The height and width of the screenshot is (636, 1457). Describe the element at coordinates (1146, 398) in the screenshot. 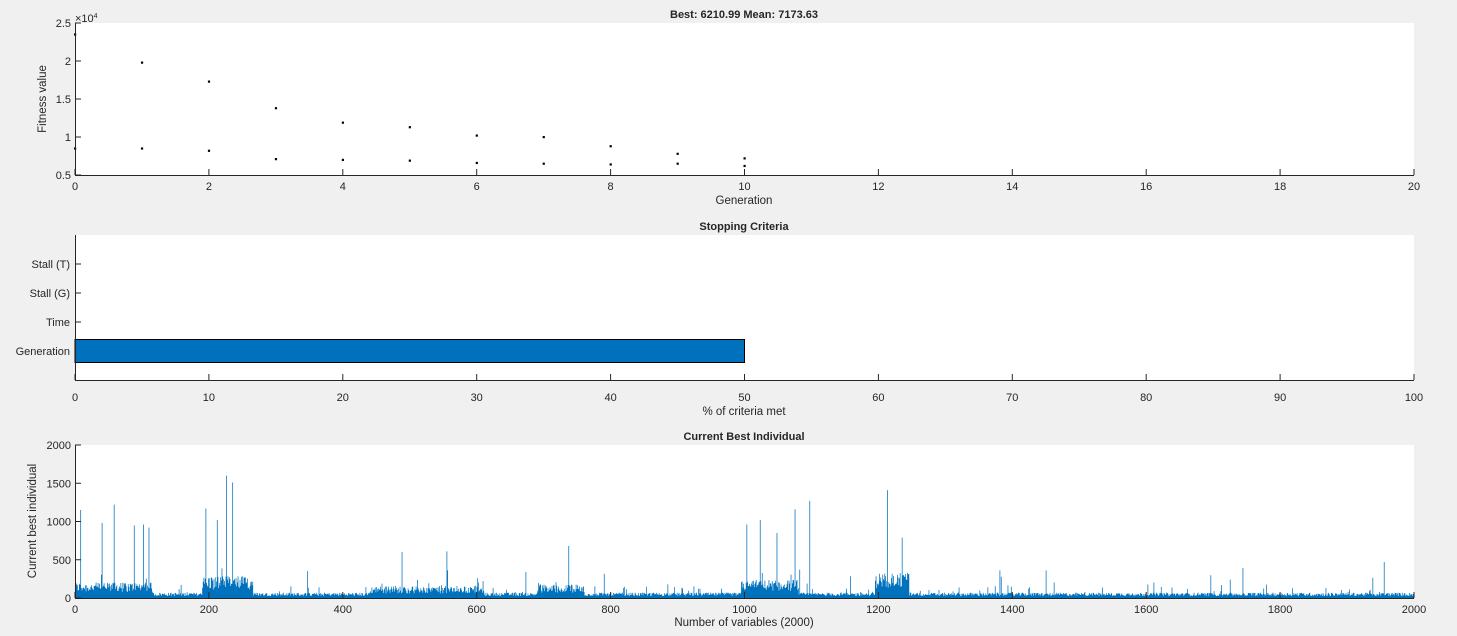

I see `criteria-x-tick-label: 80` at that location.